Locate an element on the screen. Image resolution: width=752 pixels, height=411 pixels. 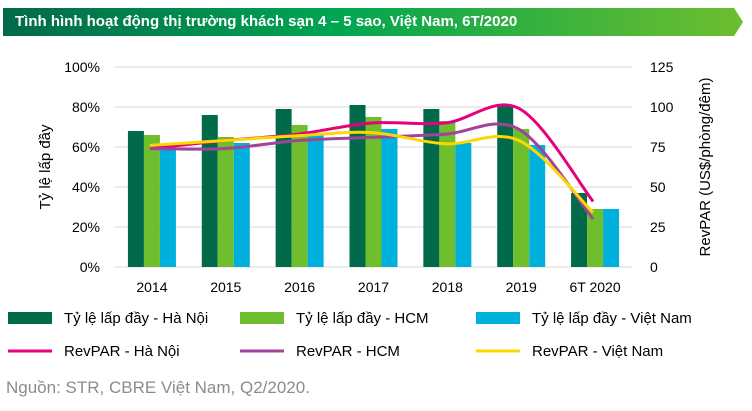
y2-axis-title: RevPAR (US$/phòng/đêm) is located at coordinates (705, 167).